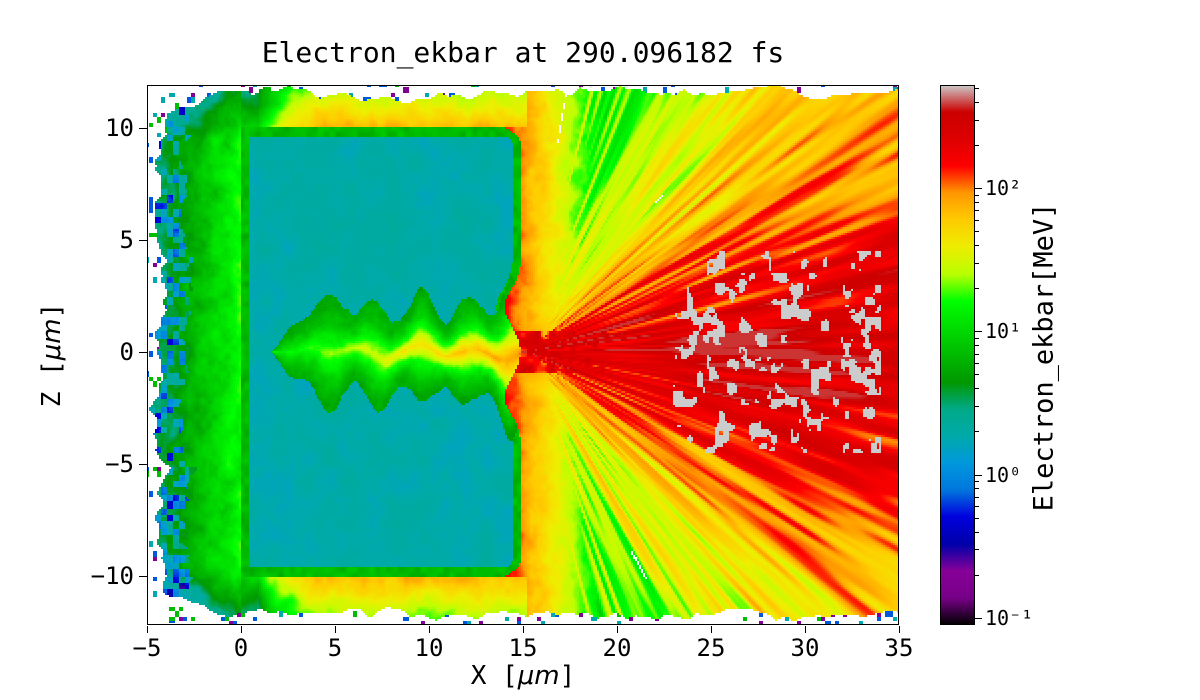  Describe the element at coordinates (1003, 474) in the screenshot. I see `colorbar-tick-label: 10⁰` at that location.